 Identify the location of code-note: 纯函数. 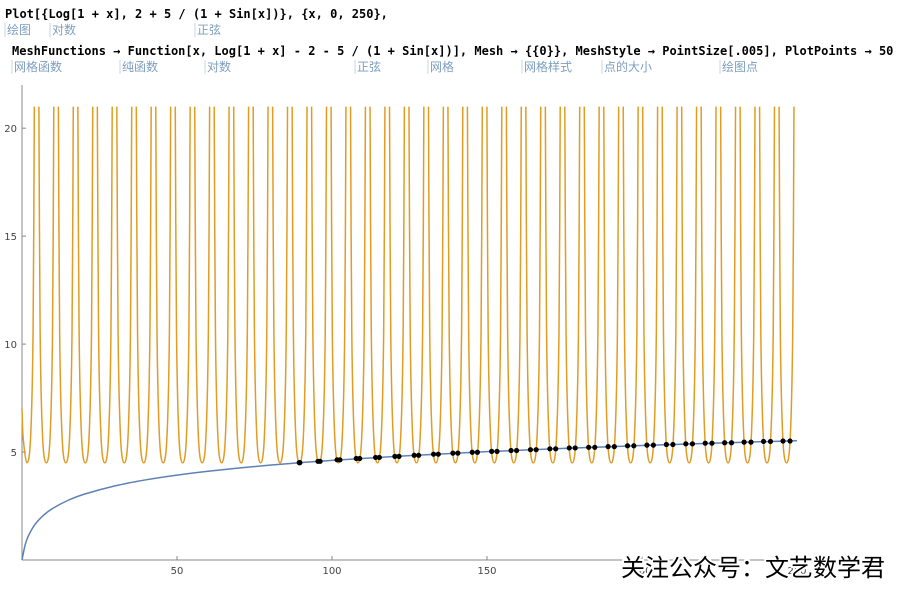
(140, 66).